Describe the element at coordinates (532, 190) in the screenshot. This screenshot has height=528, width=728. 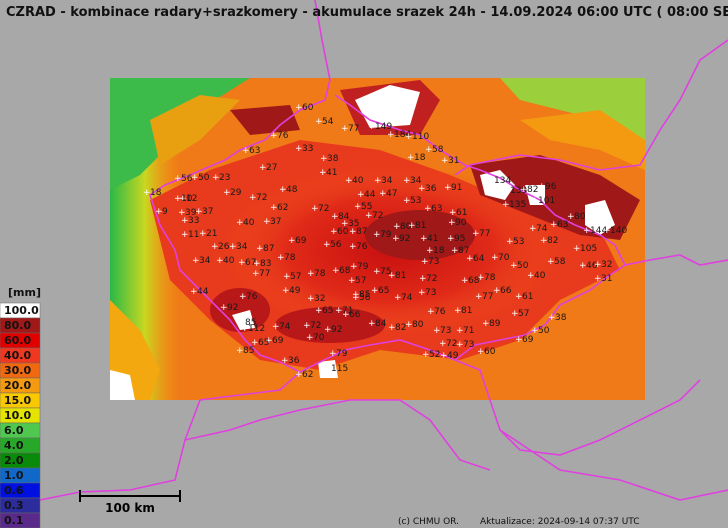
I see `station-value: 82` at that location.